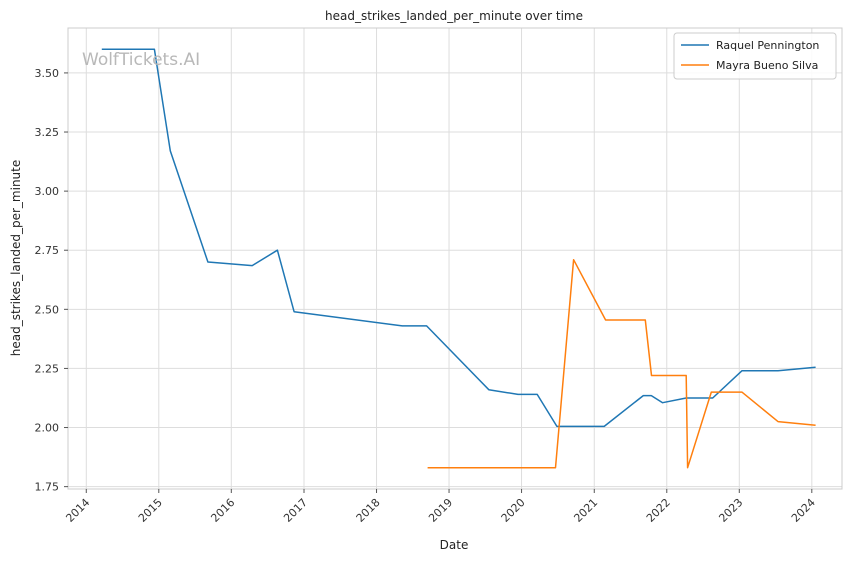 The height and width of the screenshot is (561, 852). Describe the element at coordinates (767, 45) in the screenshot. I see `legend-label-raquel-pennington: Raquel Pennington` at that location.